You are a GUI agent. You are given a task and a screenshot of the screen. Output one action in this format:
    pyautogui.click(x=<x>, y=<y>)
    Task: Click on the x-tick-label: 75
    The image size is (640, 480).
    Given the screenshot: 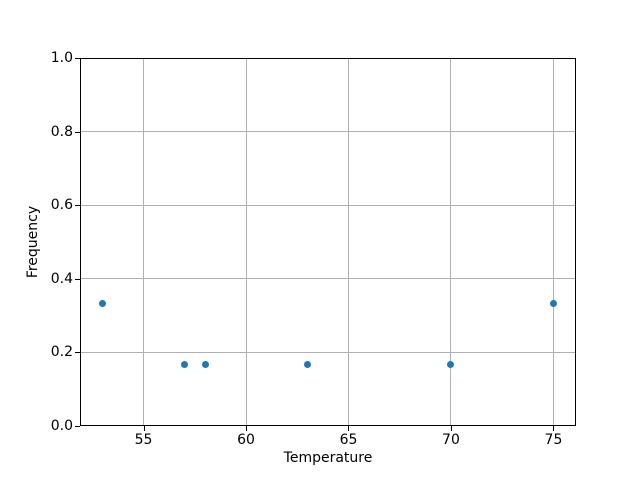 What is the action you would take?
    pyautogui.click(x=553, y=440)
    